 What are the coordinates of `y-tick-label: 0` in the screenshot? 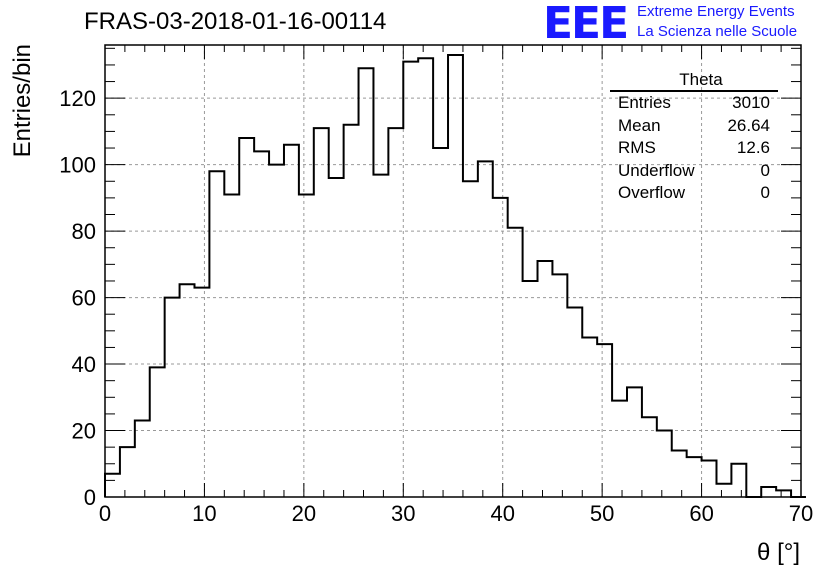 It's located at (90, 497).